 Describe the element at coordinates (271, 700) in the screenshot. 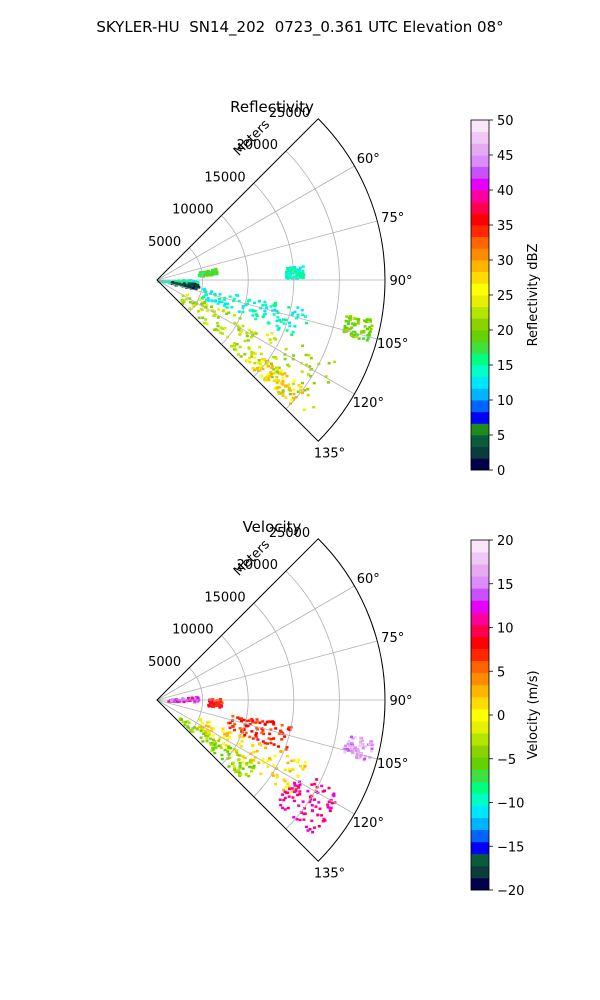

I see `sector-frame` at that location.